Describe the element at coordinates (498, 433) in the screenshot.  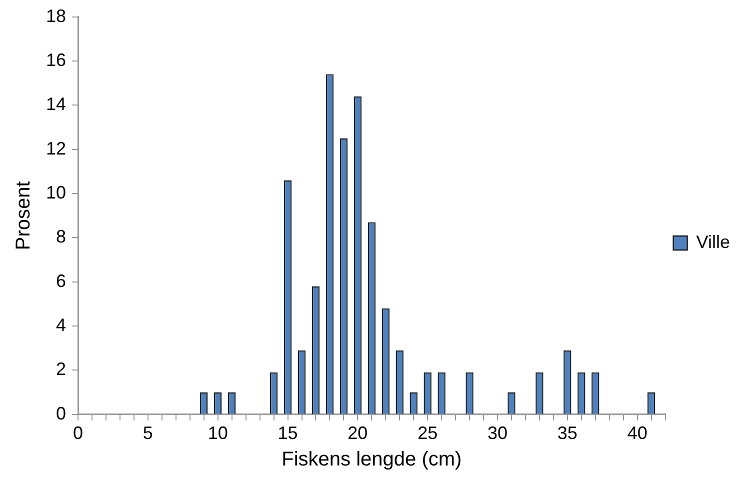
I see `x-tick-label: 30` at that location.